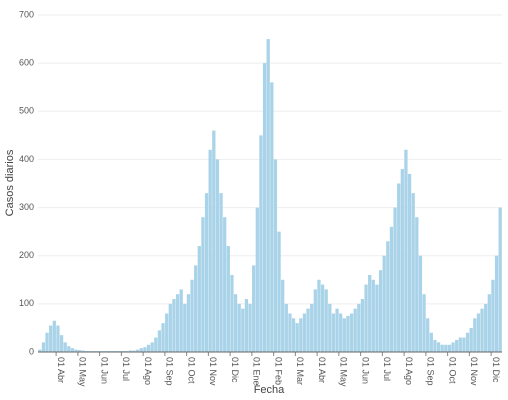 The width and height of the screenshot is (508, 400). Describe the element at coordinates (269, 390) in the screenshot. I see `x-axis-title: Fecha` at that location.